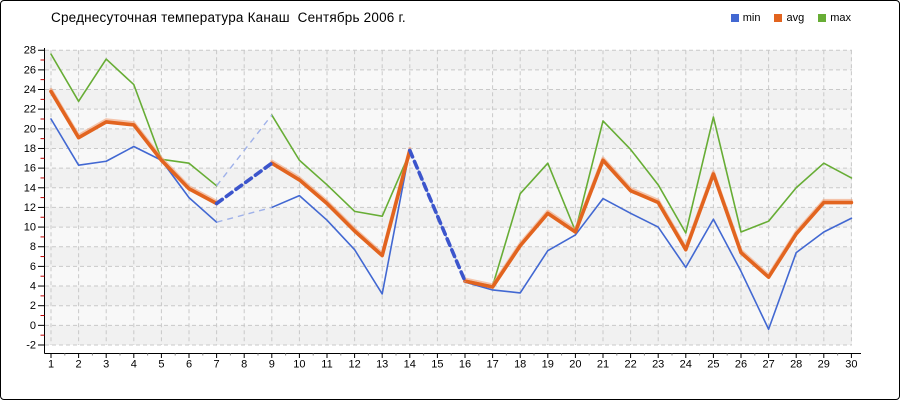 The image size is (900, 400). Describe the element at coordinates (492, 365) in the screenshot. I see `x-tick-label: 17` at that location.